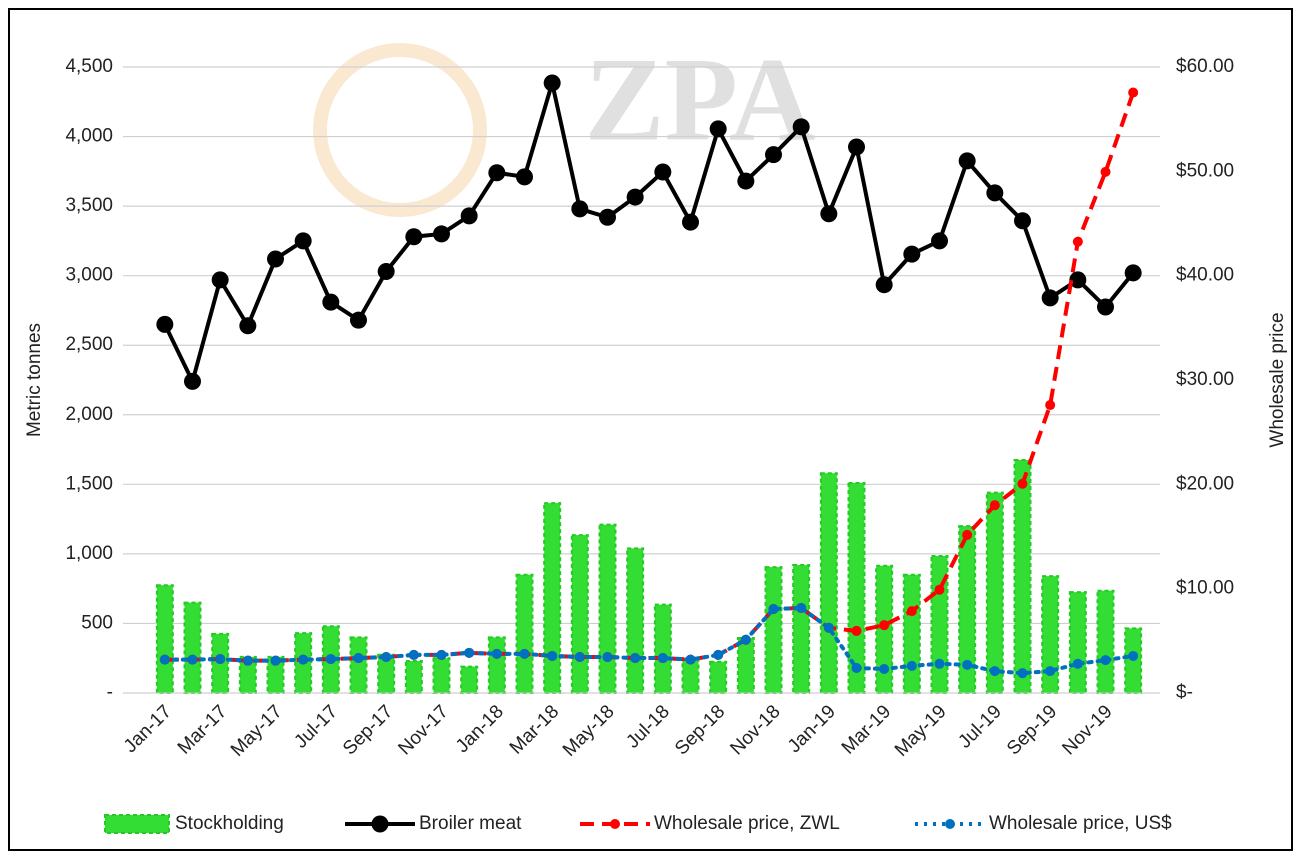  What do you see at coordinates (89, 483) in the screenshot?
I see `y-tick-label: 1,500` at bounding box center [89, 483].